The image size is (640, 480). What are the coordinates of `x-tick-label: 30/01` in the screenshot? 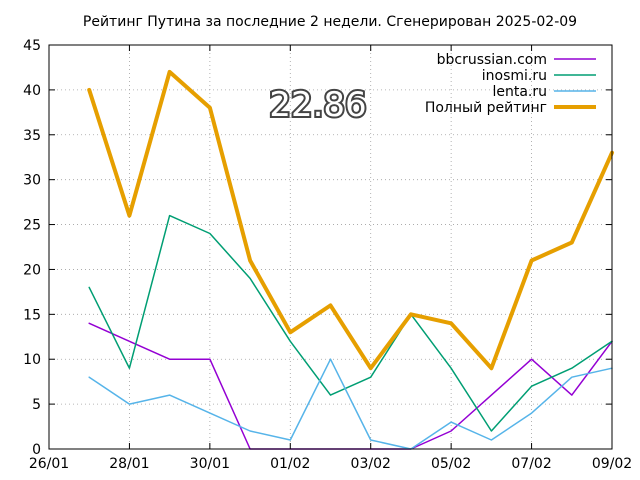 It's located at (210, 464).